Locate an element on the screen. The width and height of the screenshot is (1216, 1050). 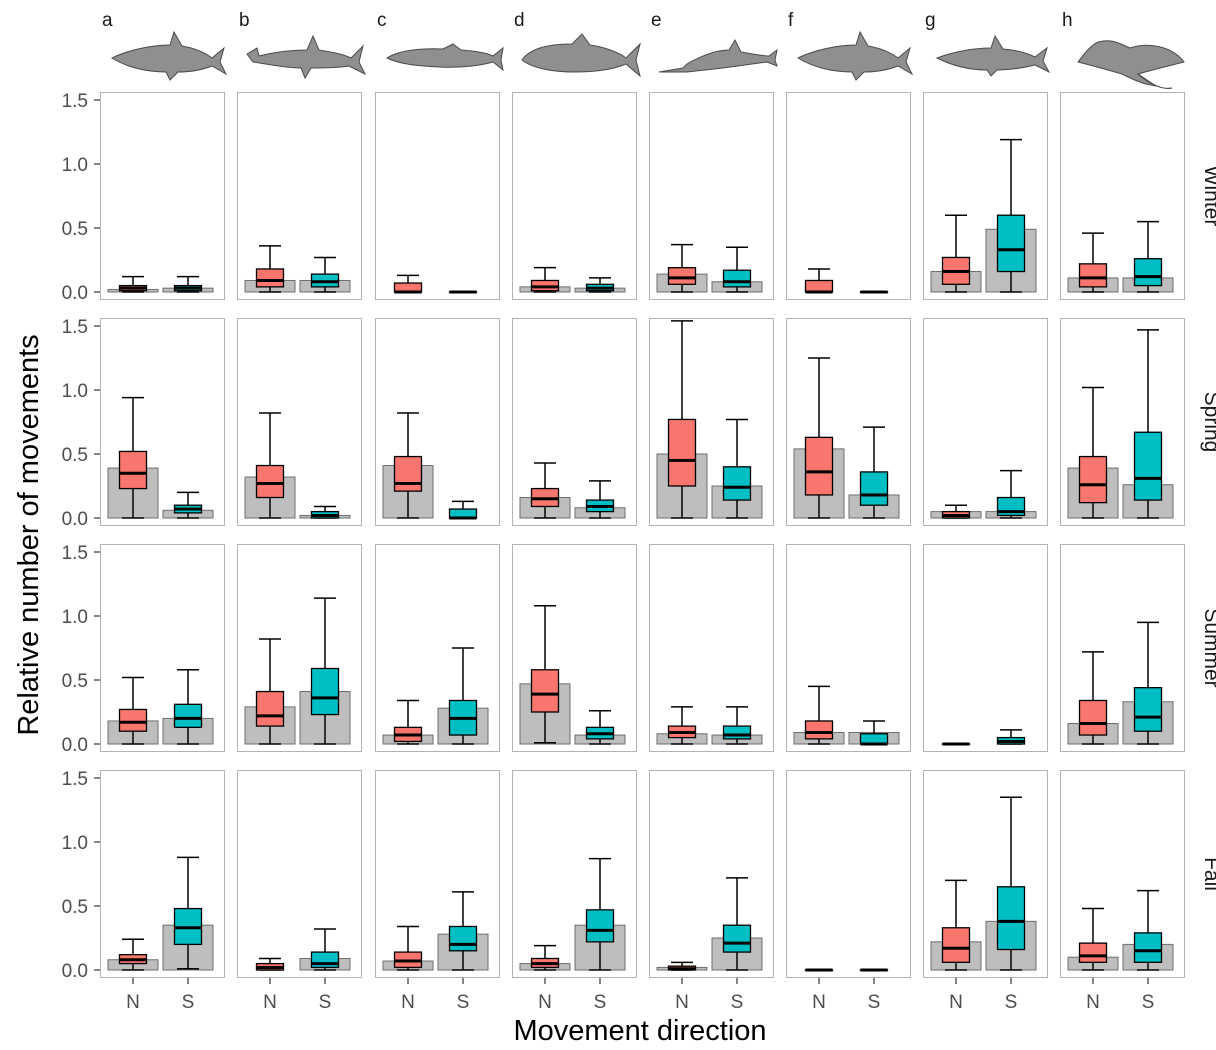
panel-f-winter is located at coordinates (848, 196).